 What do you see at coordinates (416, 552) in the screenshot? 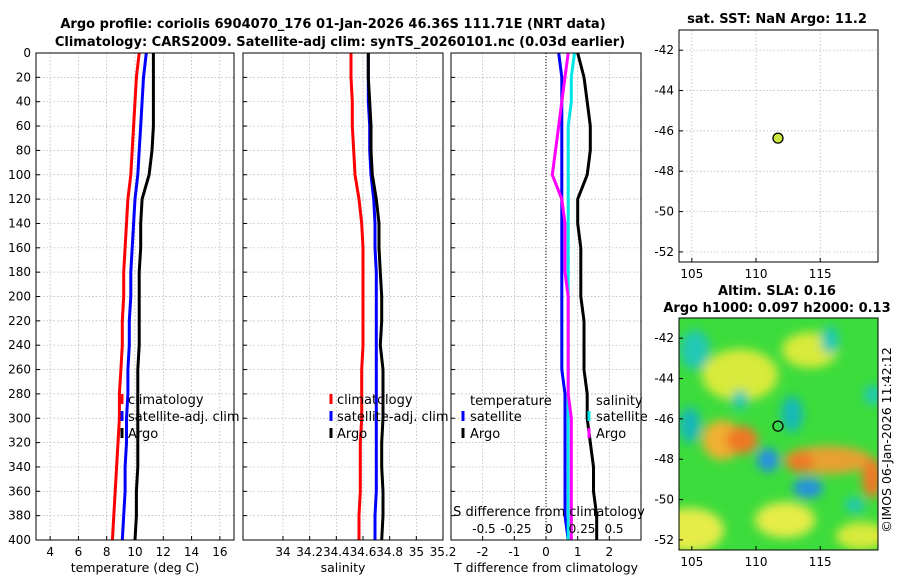
I see `x-tick-label: 35` at bounding box center [416, 552].